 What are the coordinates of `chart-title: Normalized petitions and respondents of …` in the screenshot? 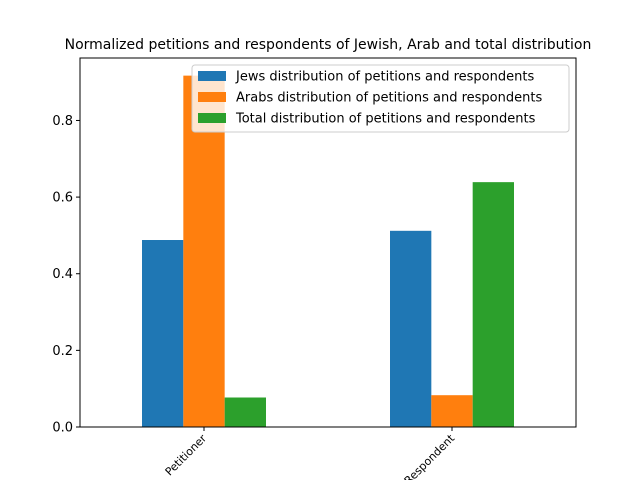 It's located at (328, 45).